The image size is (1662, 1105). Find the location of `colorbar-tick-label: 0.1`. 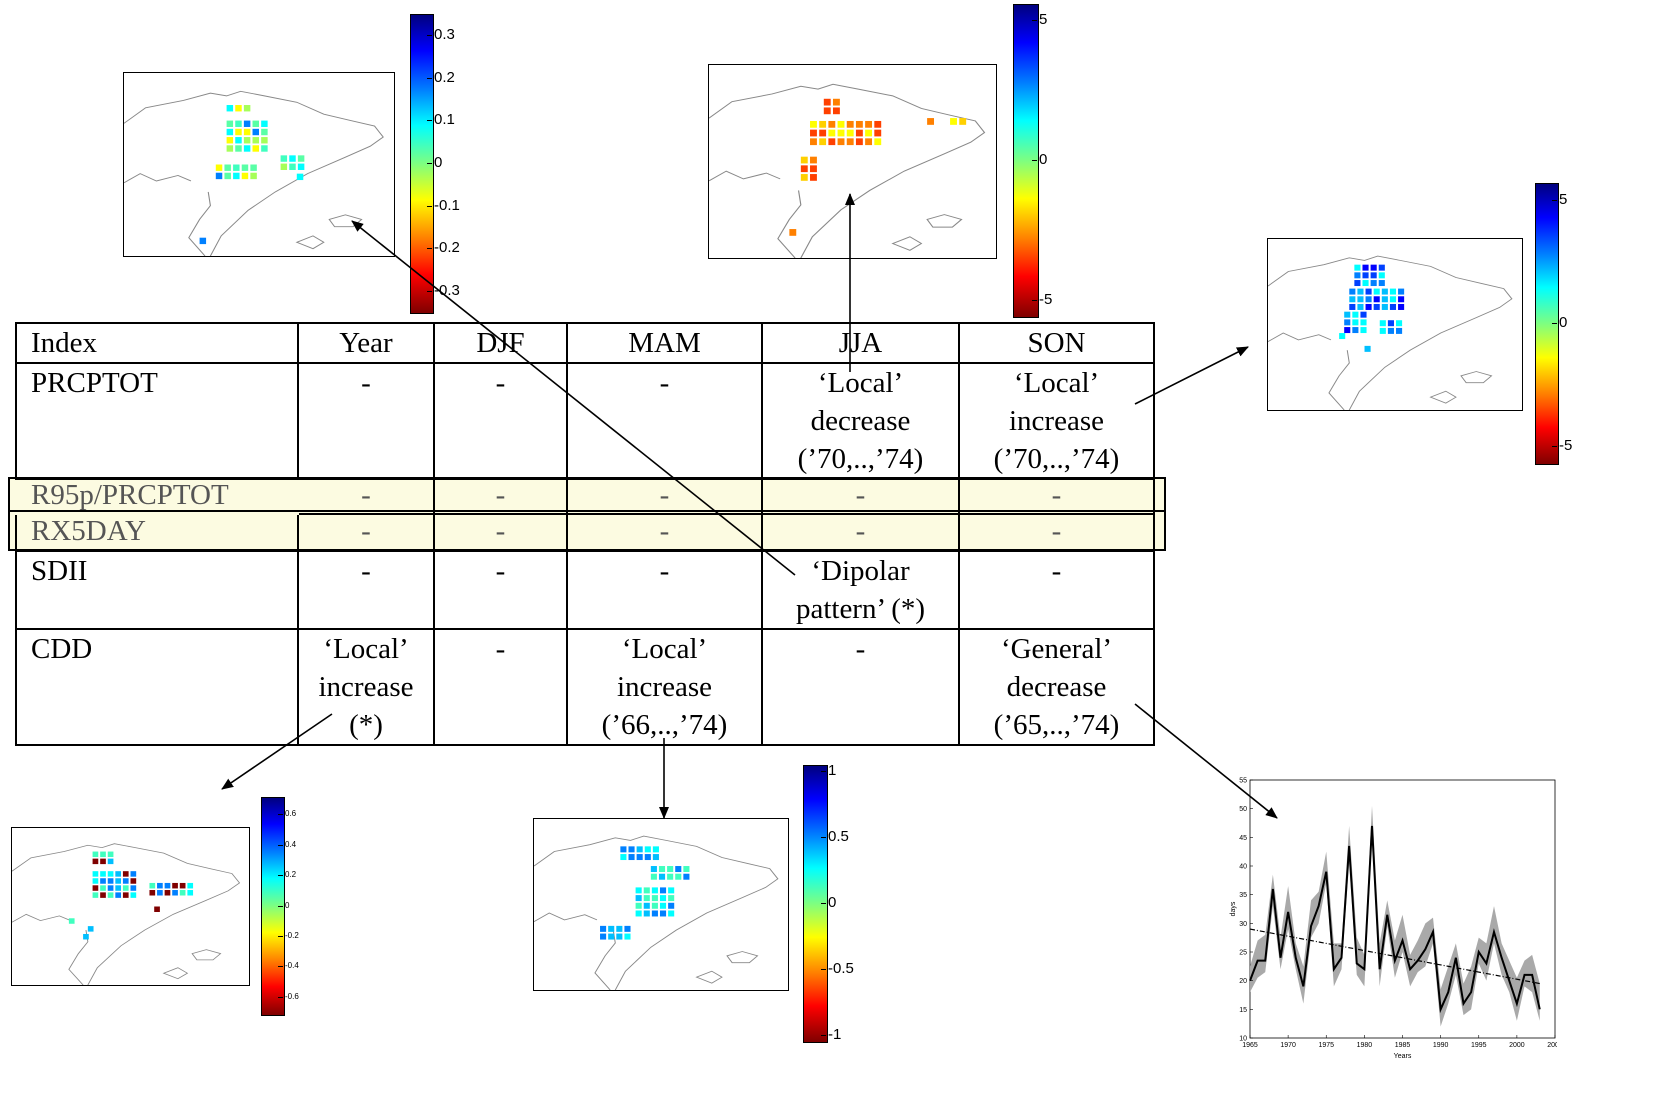

colorbar-tick-label: 0.1 is located at coordinates (444, 120).